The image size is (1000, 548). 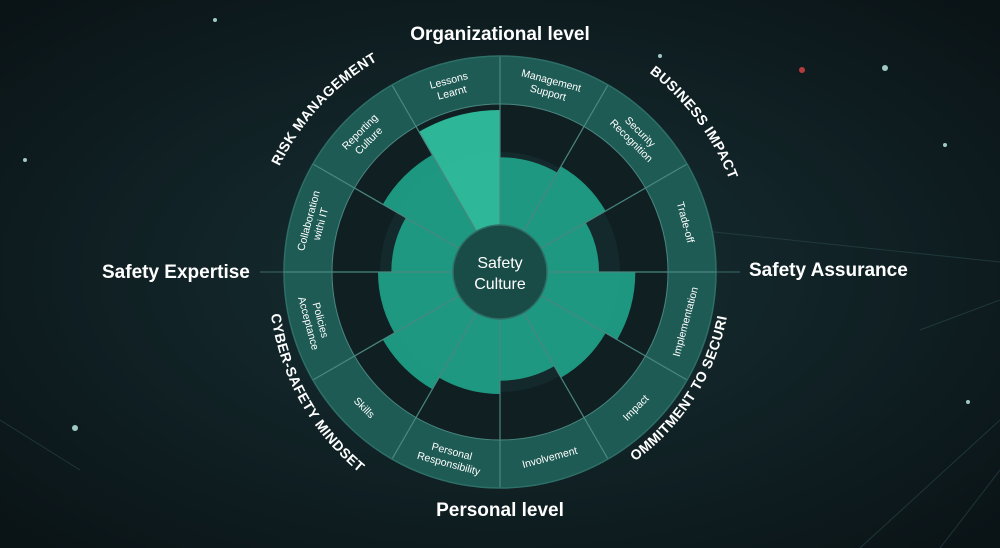 I want to click on center-title-line1: Safety, so click(x=499, y=263).